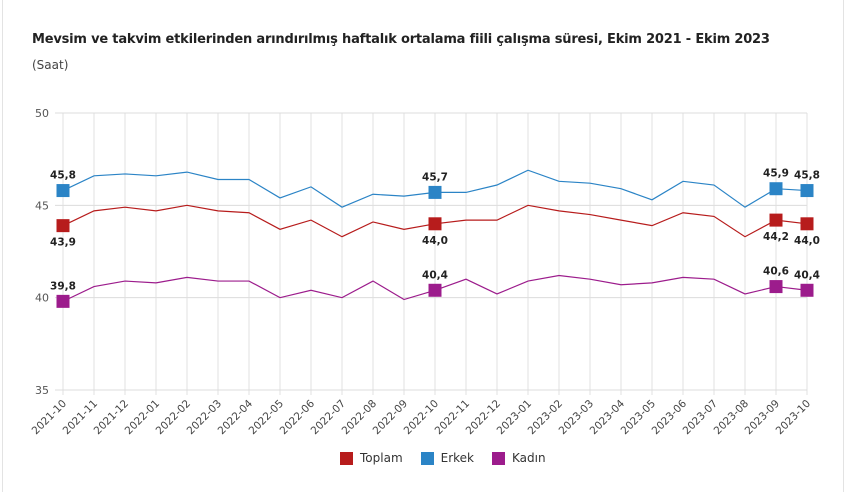  What do you see at coordinates (776, 272) in the screenshot?
I see `data-label: 40,6` at bounding box center [776, 272].